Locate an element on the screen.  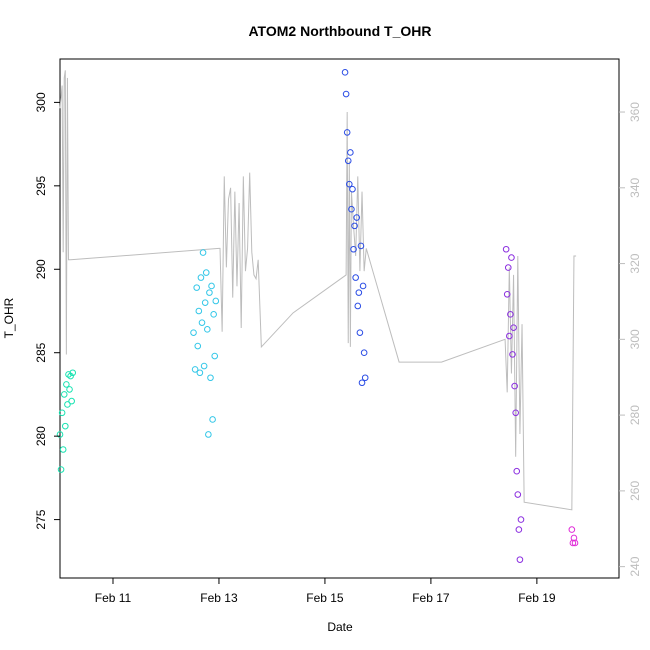
x-axis-label: Date is located at coordinates (340, 627).